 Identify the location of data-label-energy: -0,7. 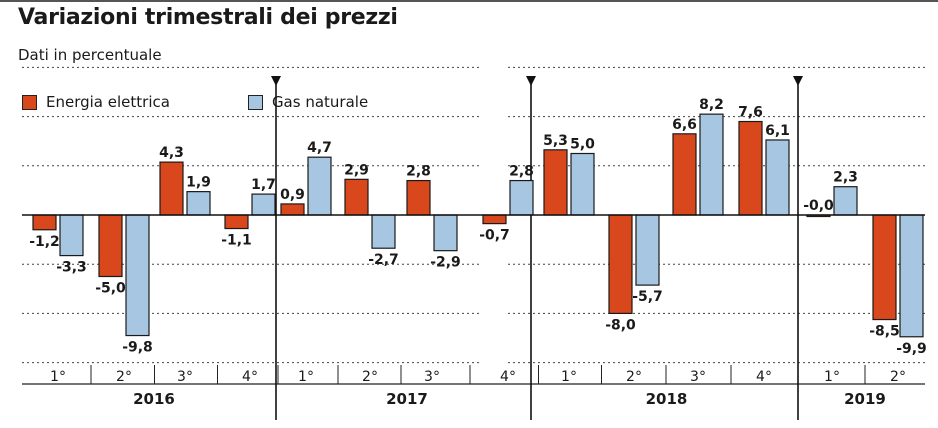
(494, 236).